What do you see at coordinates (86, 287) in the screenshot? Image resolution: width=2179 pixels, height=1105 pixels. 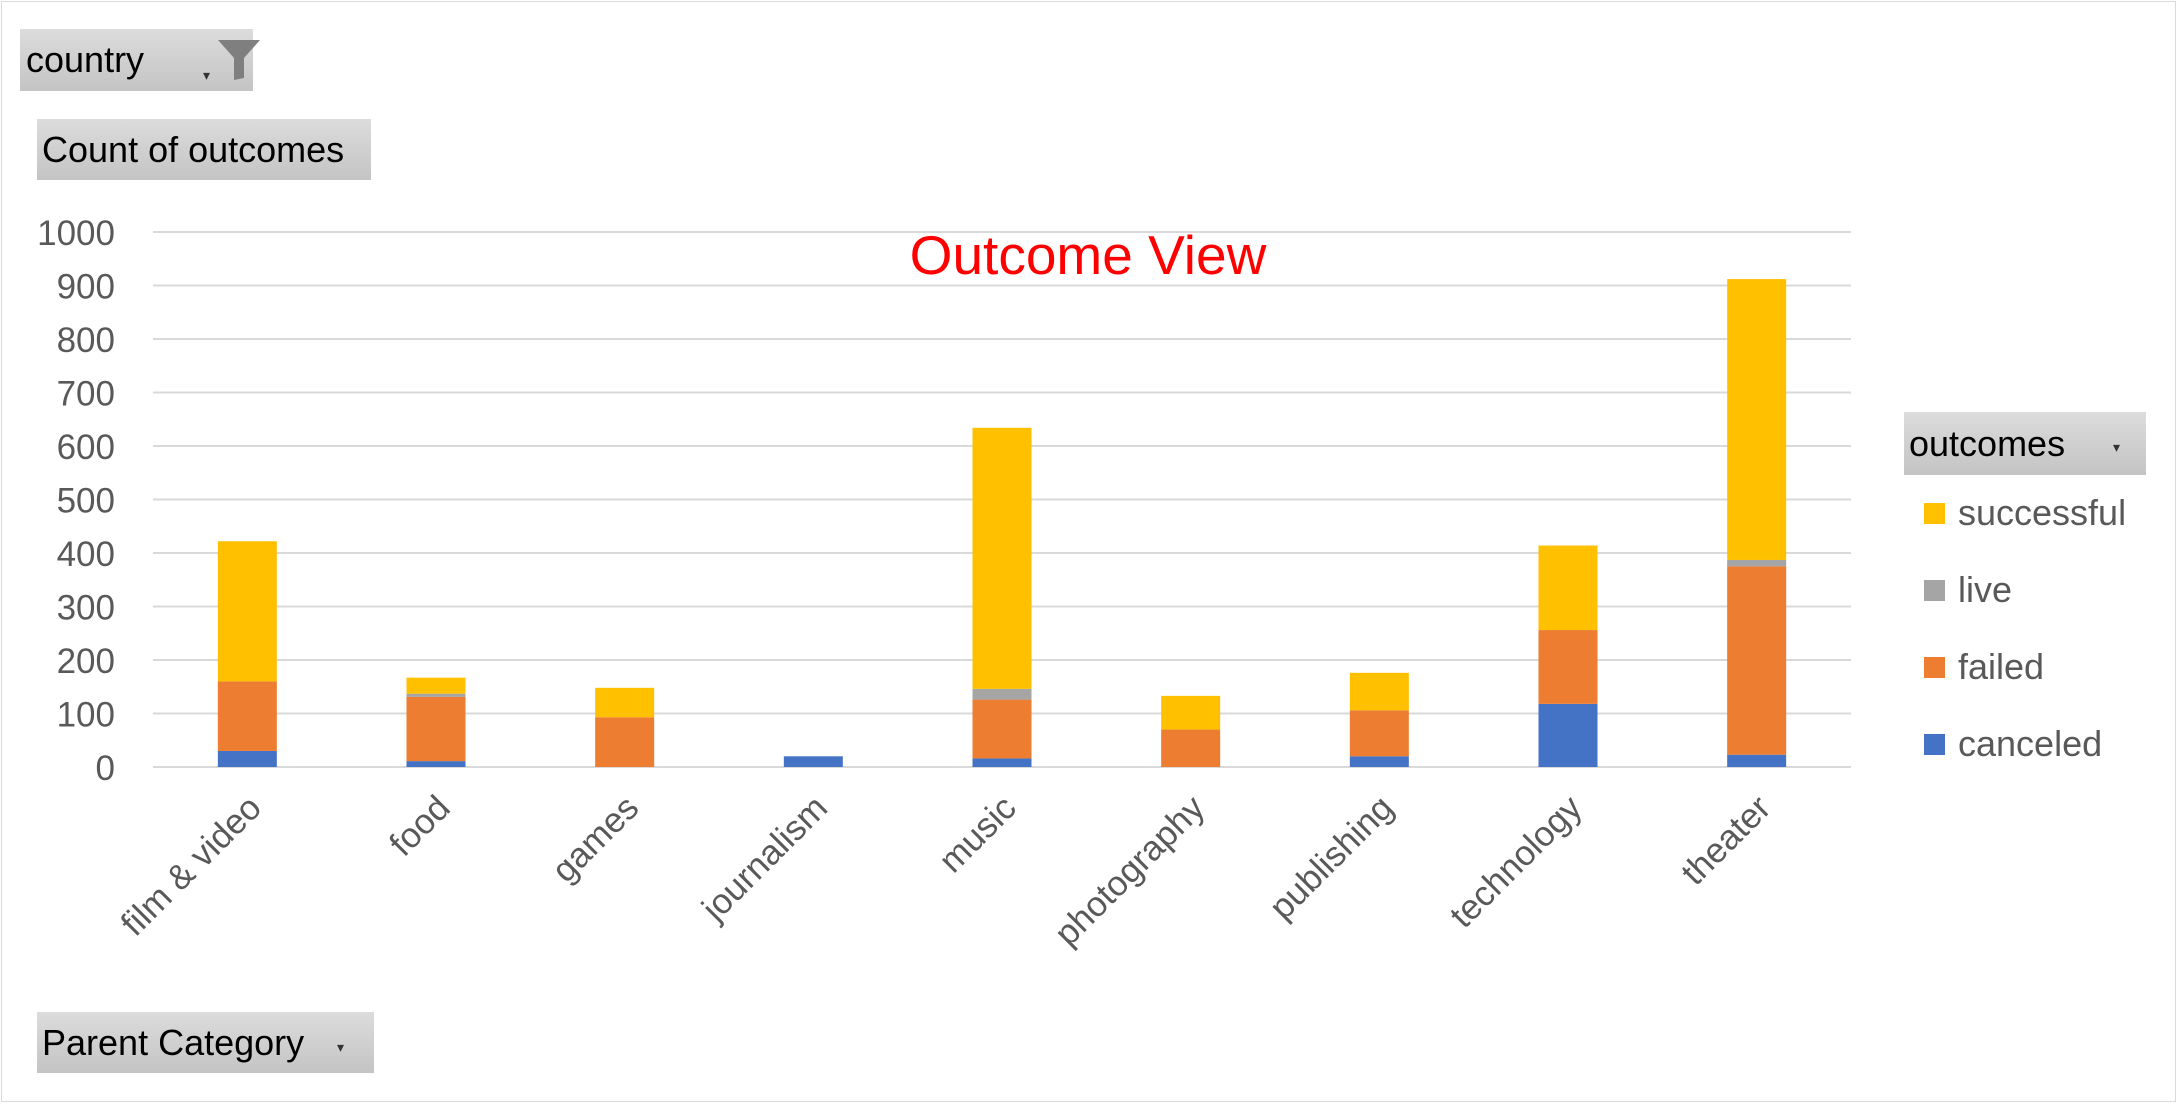 I see `y-tick-label: 900` at bounding box center [86, 287].